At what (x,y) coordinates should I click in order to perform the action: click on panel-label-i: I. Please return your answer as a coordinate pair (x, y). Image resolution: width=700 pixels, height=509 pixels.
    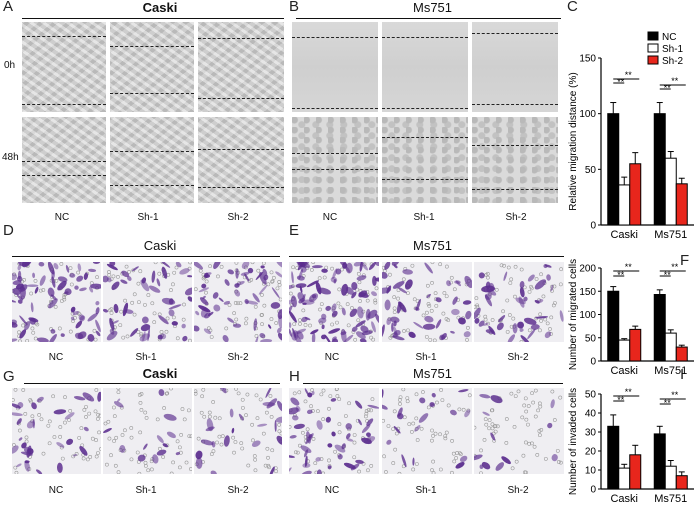
    Looking at the image, I should click on (682, 374).